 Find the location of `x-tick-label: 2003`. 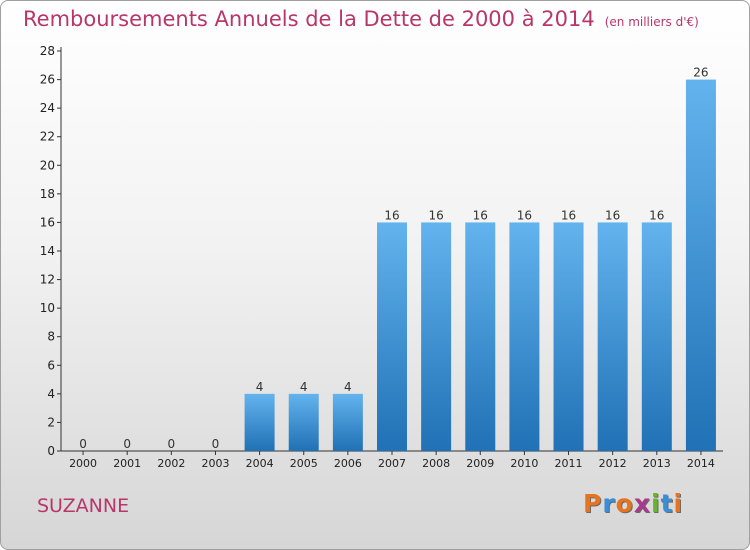

x-tick-label: 2003 is located at coordinates (215, 463).